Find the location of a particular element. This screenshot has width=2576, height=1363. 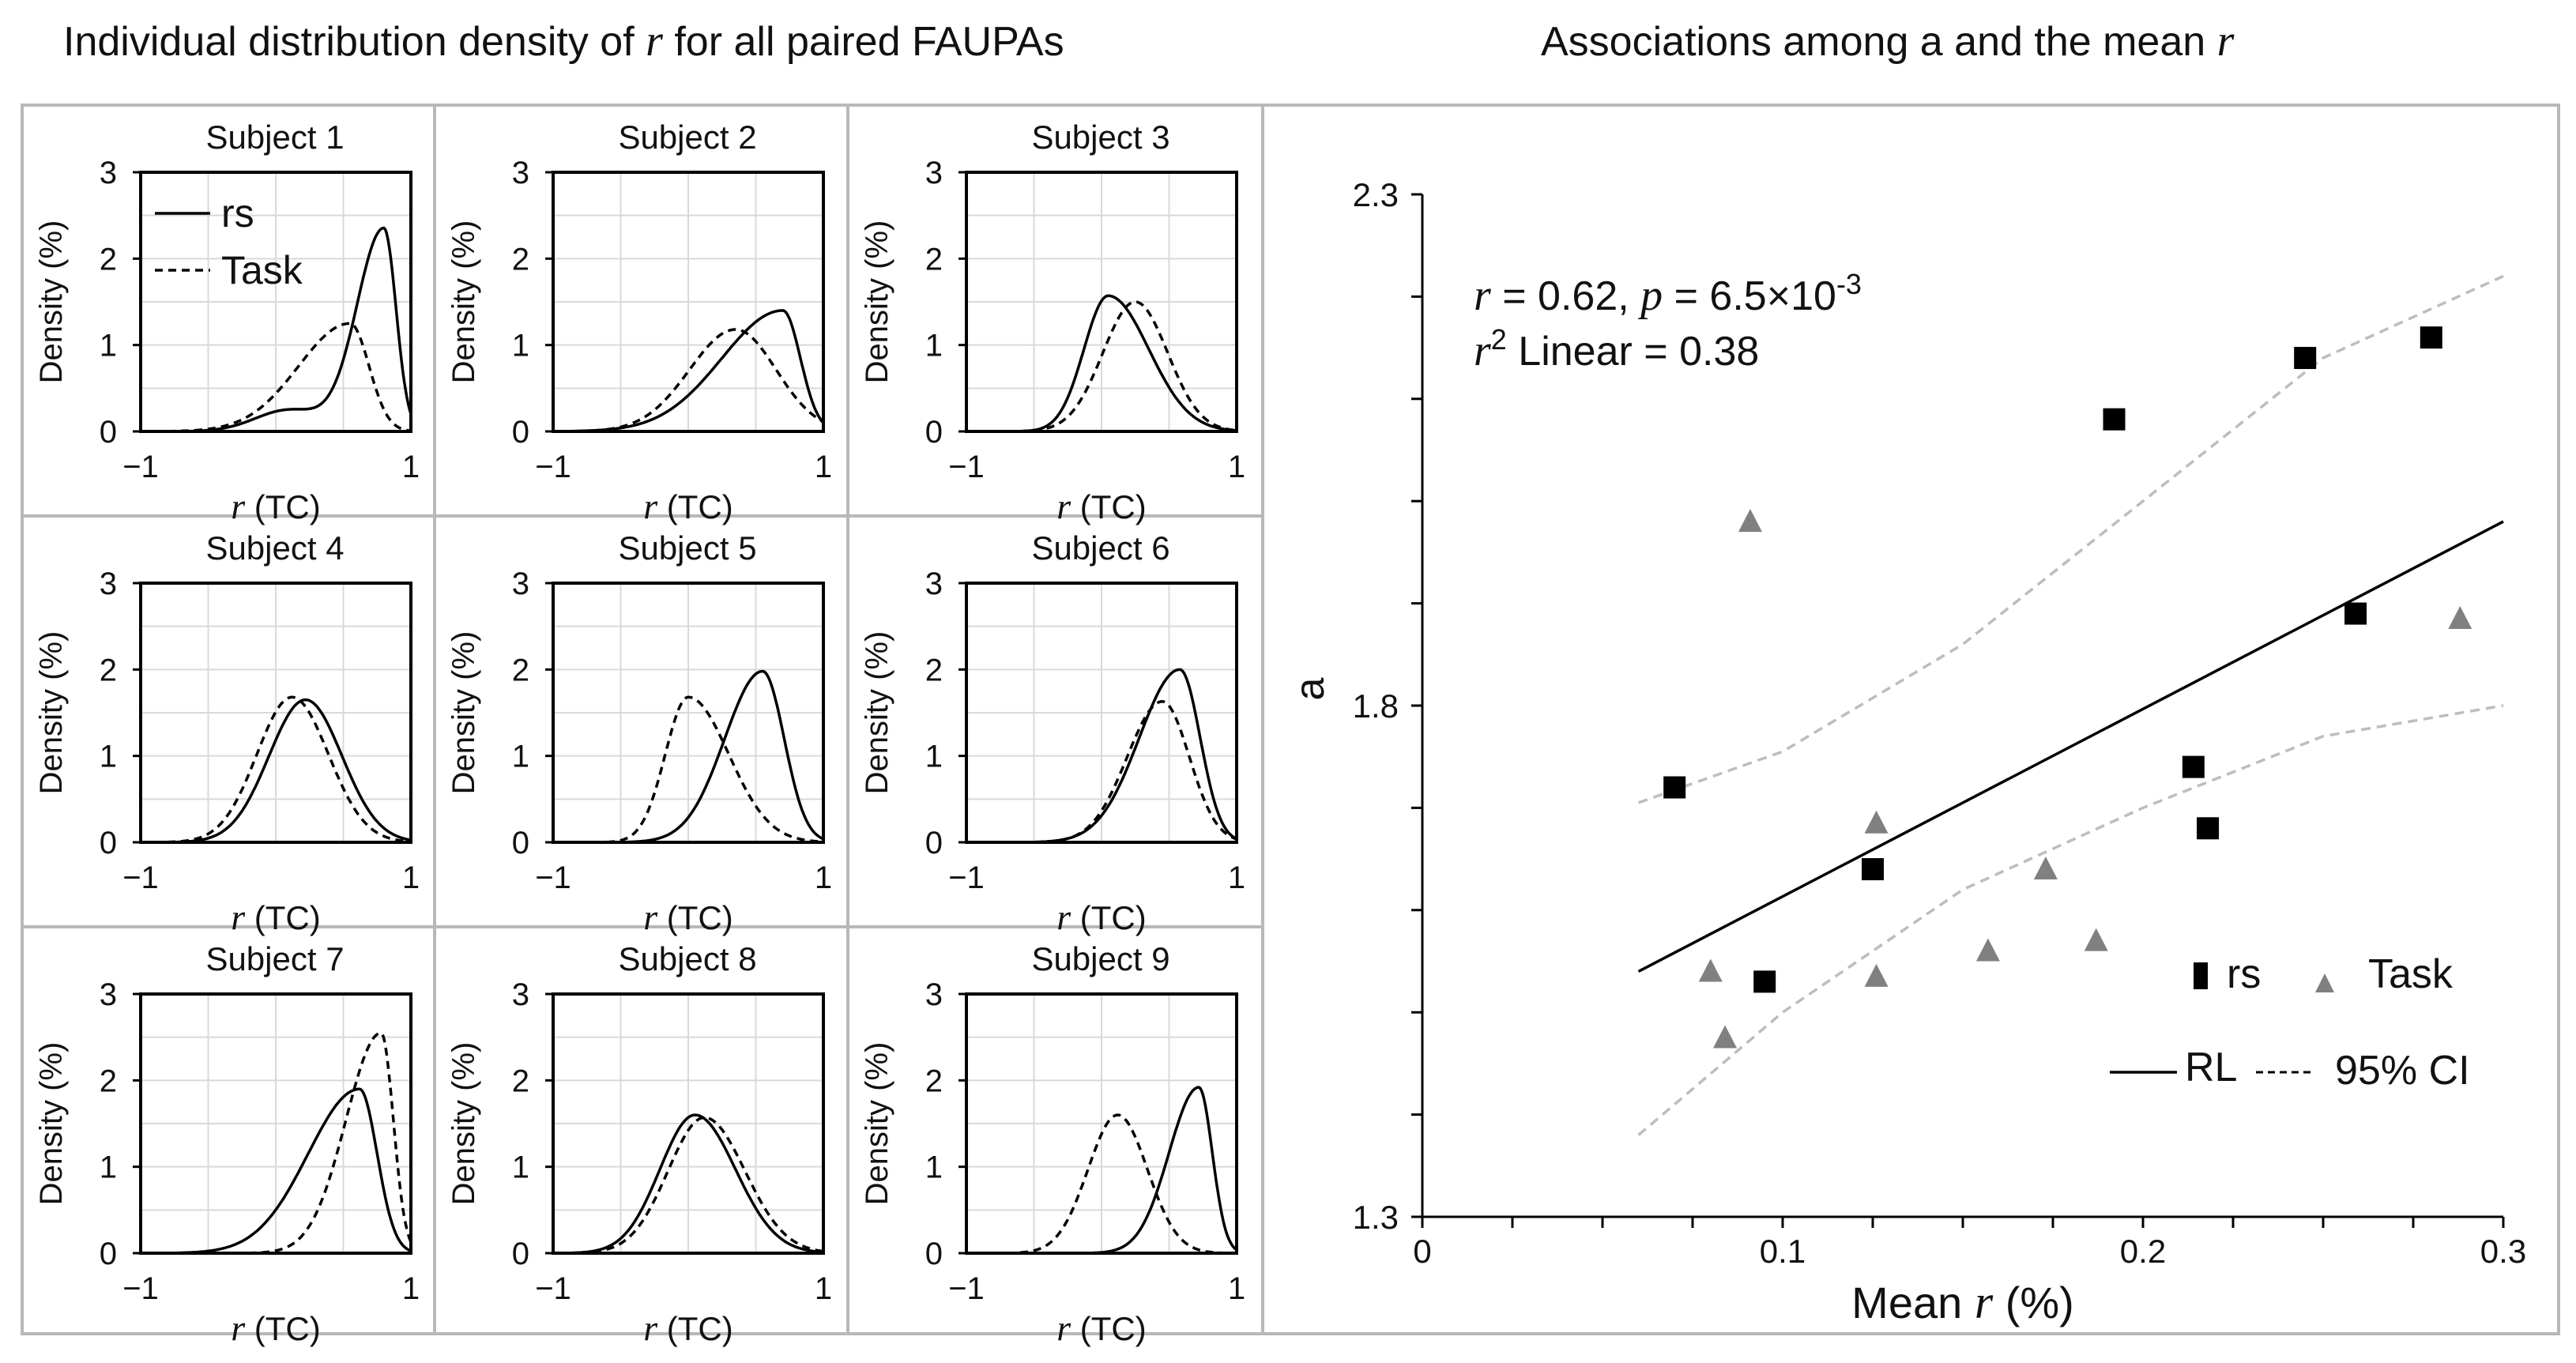

stats-r2-var: r is located at coordinates (1482, 350).